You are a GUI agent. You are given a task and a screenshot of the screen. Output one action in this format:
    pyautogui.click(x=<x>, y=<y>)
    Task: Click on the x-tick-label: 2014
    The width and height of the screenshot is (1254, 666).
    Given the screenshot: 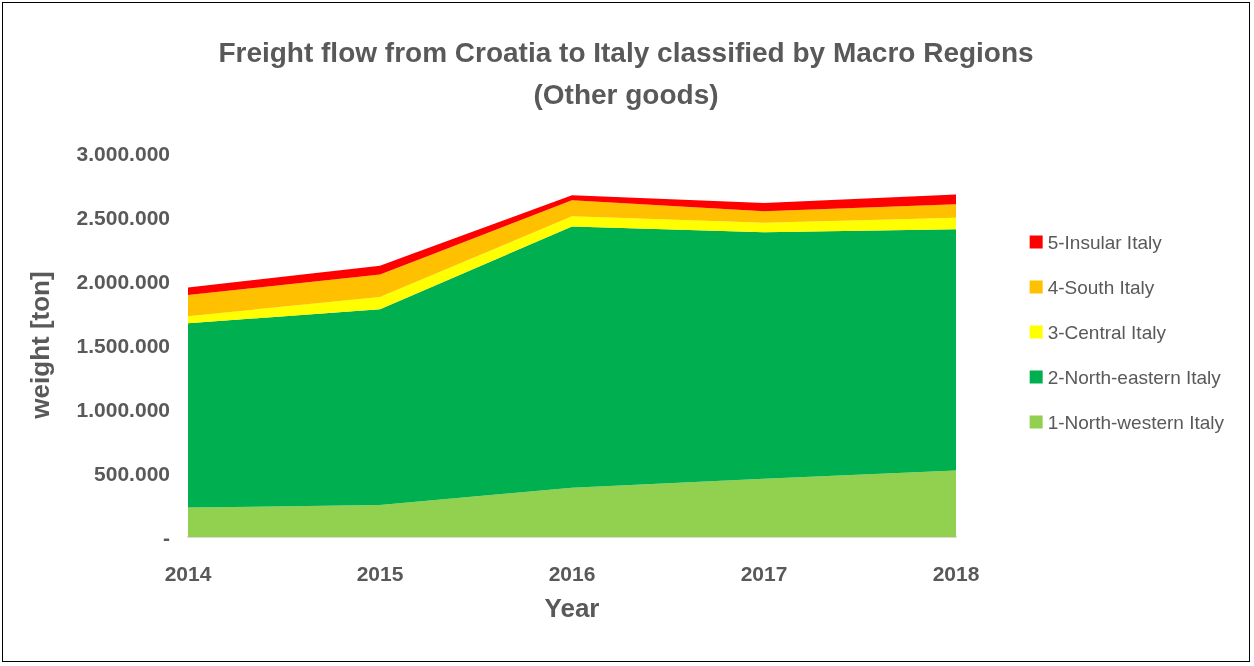 What is the action you would take?
    pyautogui.click(x=188, y=573)
    